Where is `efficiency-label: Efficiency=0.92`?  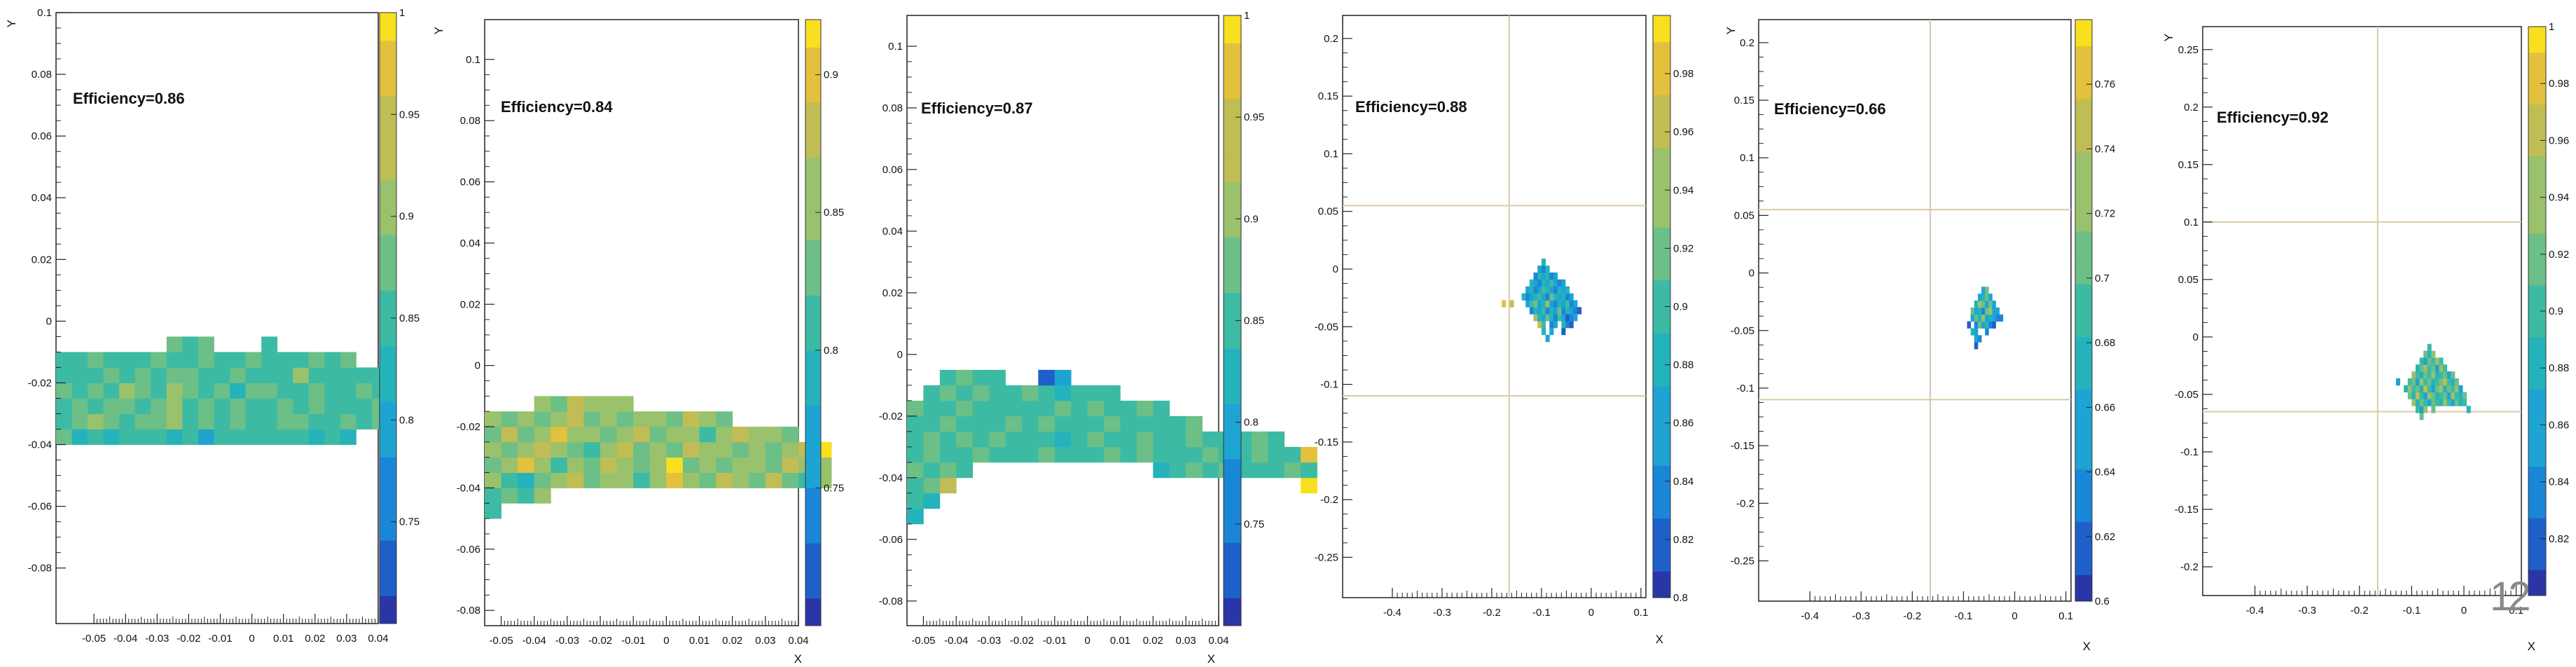
efficiency-label: Efficiency=0.92 is located at coordinates (2273, 117).